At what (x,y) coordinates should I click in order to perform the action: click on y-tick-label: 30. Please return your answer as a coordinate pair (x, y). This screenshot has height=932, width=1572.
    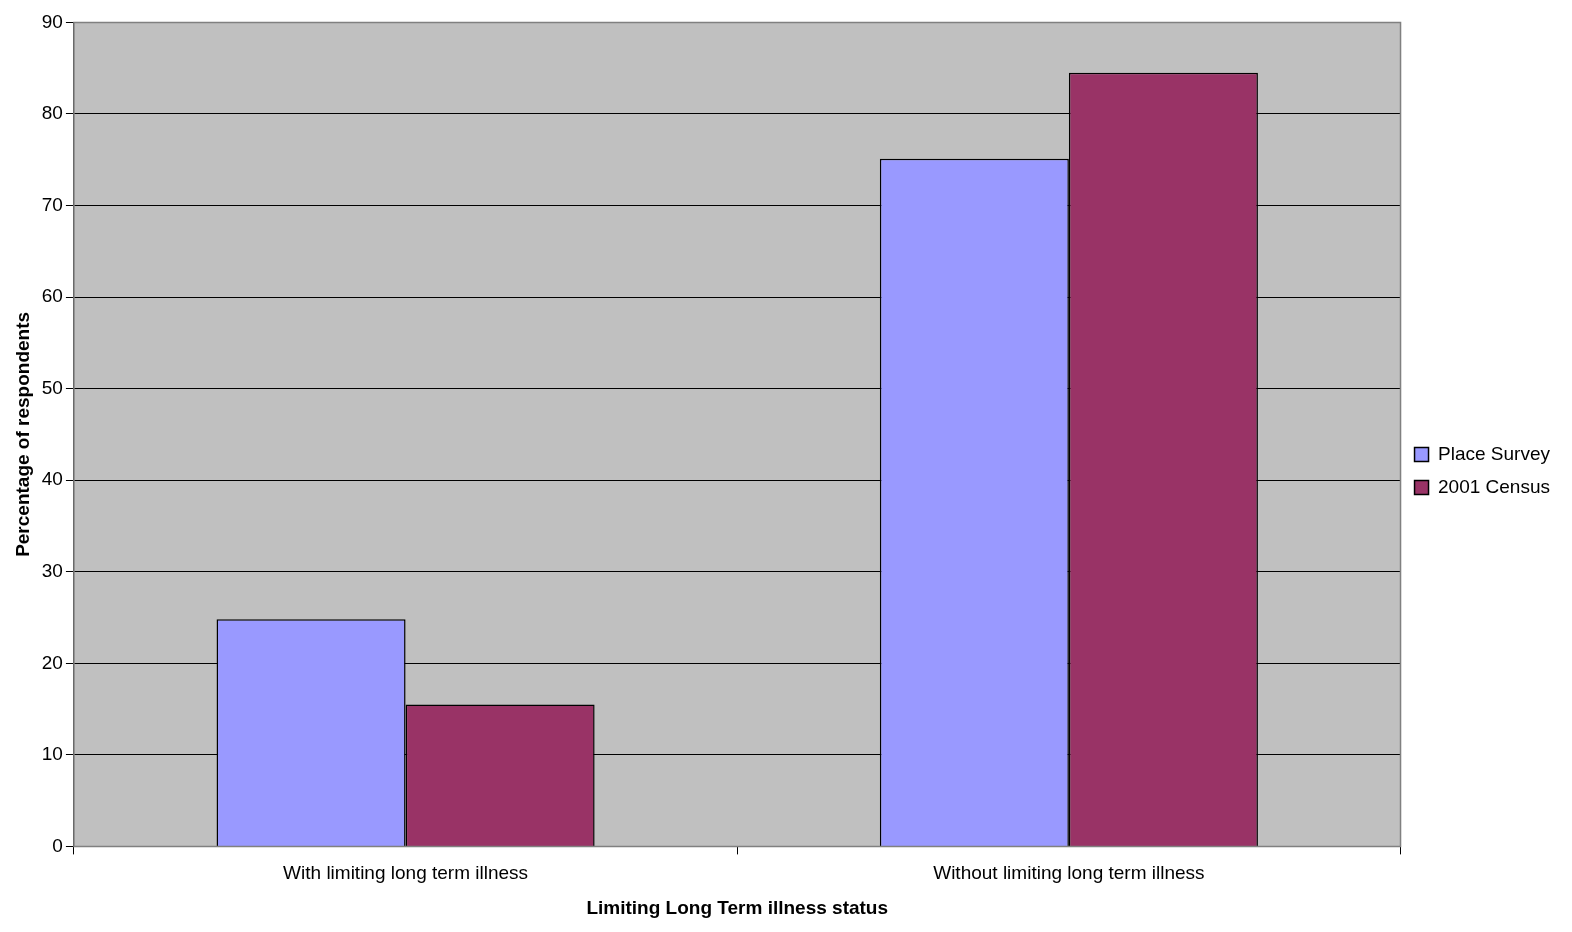
    Looking at the image, I should click on (52, 570).